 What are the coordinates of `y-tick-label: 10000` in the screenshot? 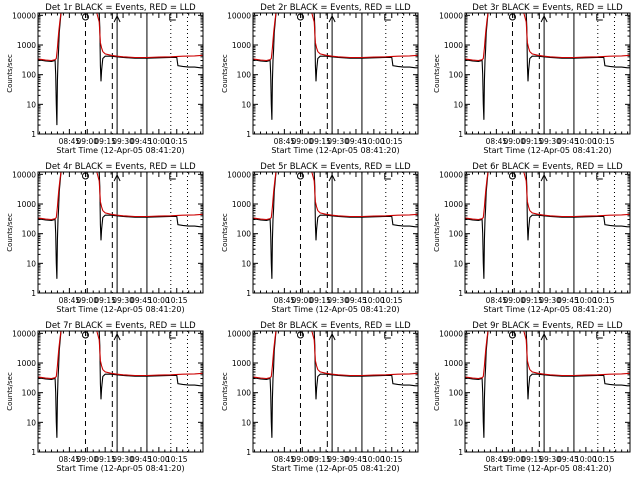 It's located at (451, 174).